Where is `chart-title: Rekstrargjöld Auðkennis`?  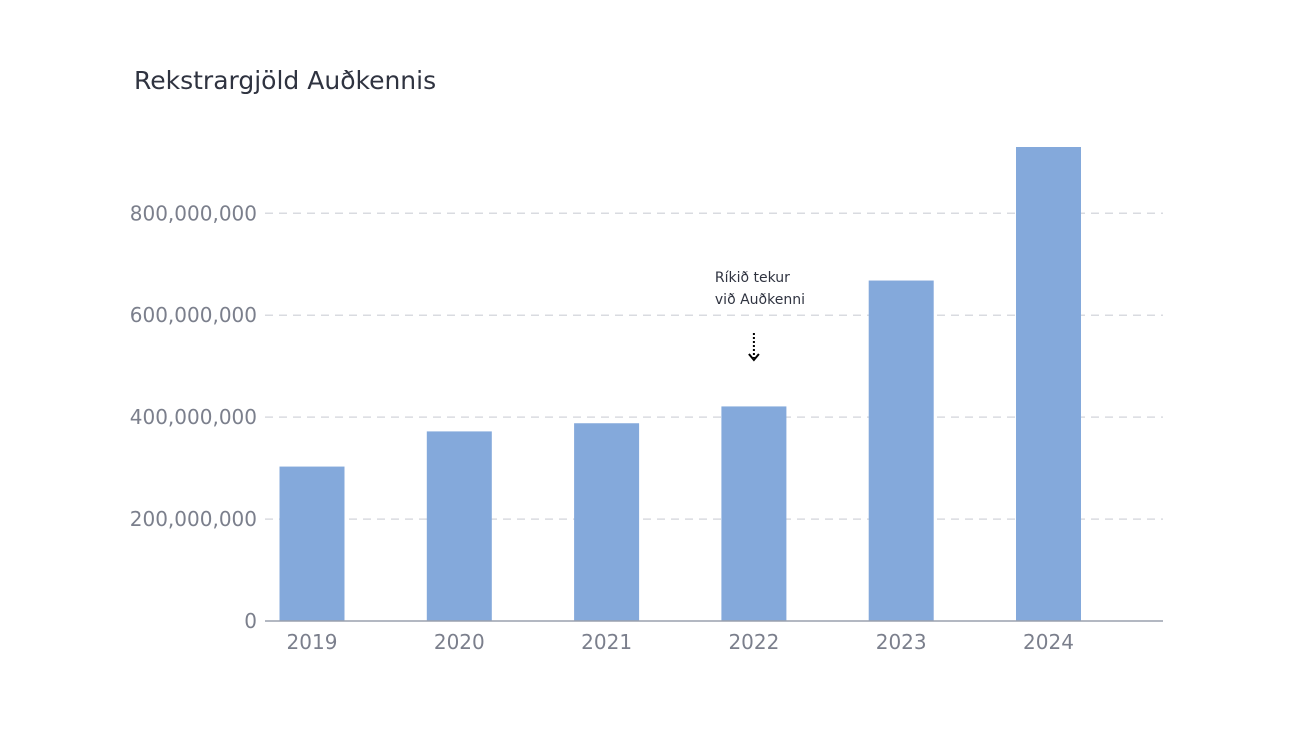
chart-title: Rekstrargjöld Auðkennis is located at coordinates (285, 80).